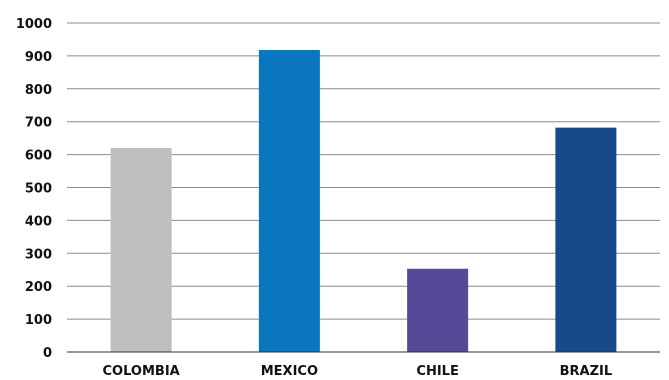  Describe the element at coordinates (289, 201) in the screenshot. I see `bar-mexico` at that location.